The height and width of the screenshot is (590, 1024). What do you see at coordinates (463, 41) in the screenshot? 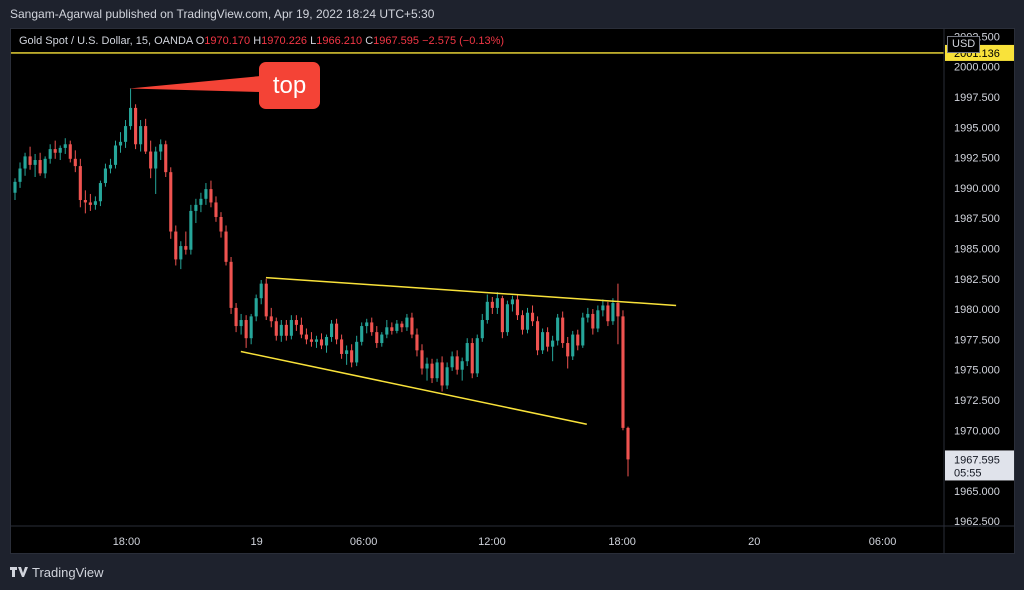
I see `change-value: −2.575 (−0.13%)` at bounding box center [463, 41].